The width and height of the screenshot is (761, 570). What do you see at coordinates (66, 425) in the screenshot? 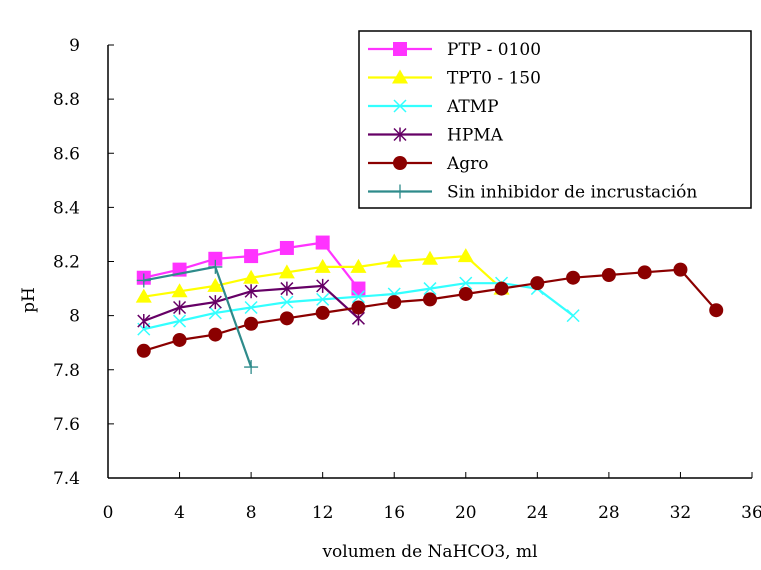
I see `y-tick-label: 7.6` at bounding box center [66, 425].